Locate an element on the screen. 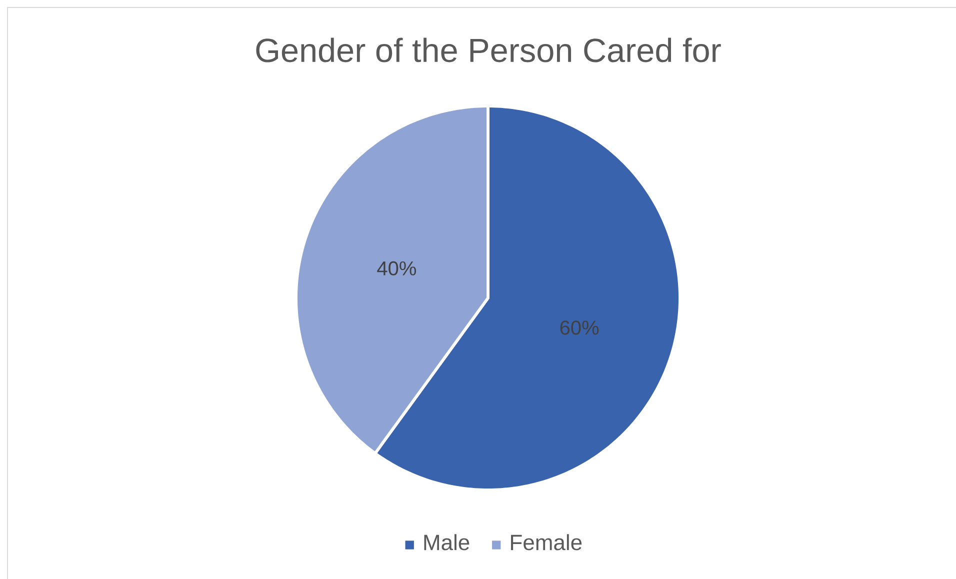 Image resolution: width=956 pixels, height=579 pixels. chart-title: Gender of the Person Cared for is located at coordinates (488, 50).